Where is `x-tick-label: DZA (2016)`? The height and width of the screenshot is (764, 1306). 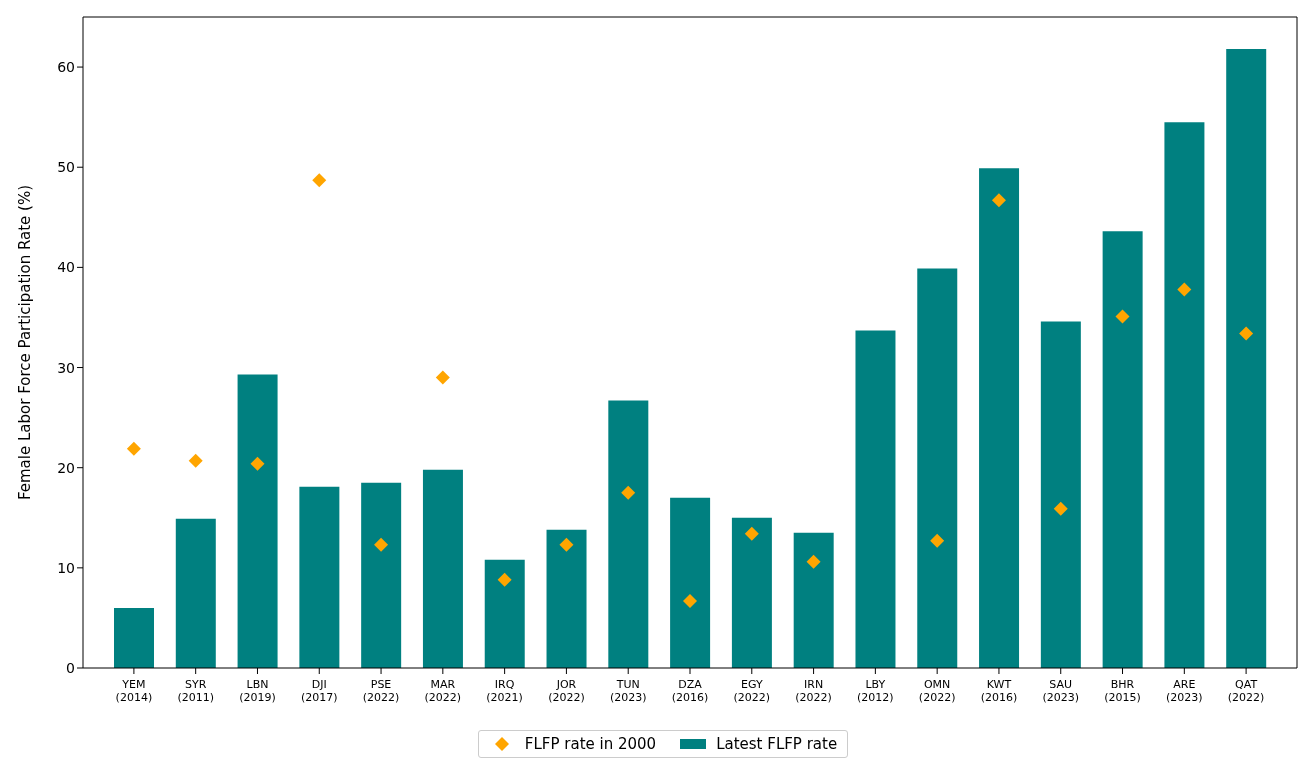 x-tick-label: DZA (2016) is located at coordinates (690, 691).